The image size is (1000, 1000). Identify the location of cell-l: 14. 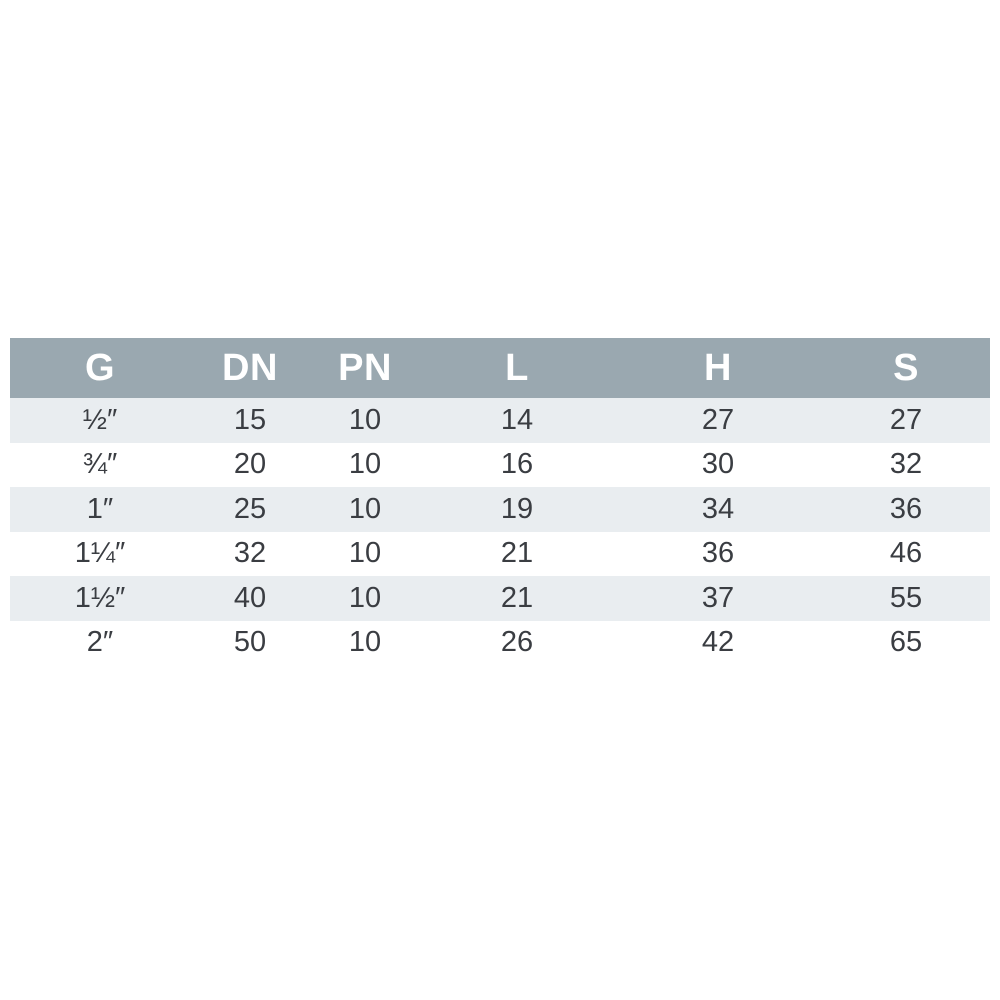
(517, 419).